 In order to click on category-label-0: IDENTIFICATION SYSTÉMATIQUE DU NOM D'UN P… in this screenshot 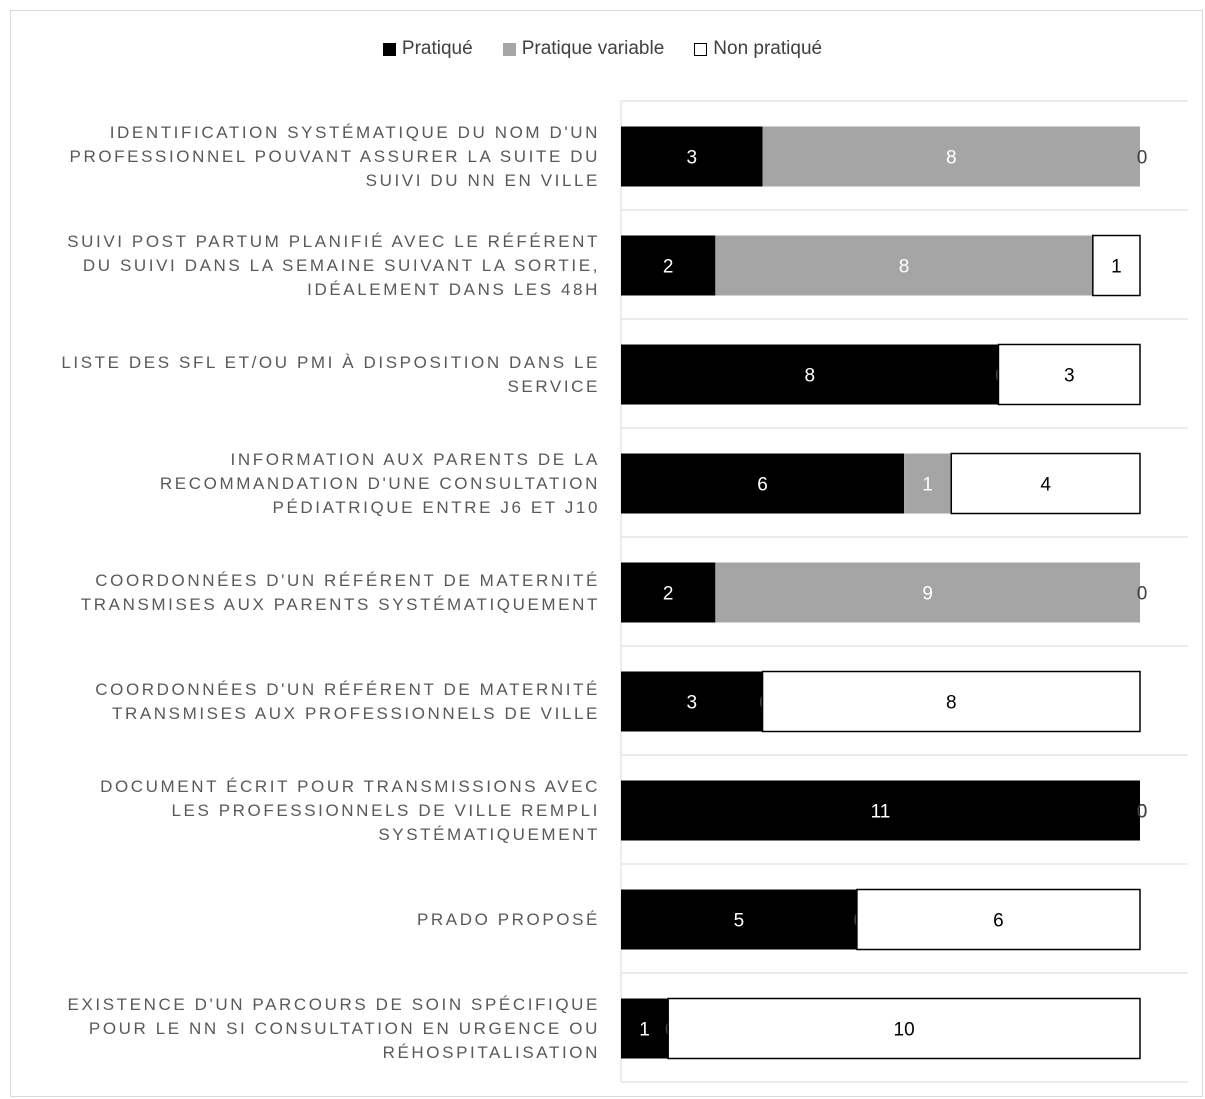, I will do `click(300, 157)`.